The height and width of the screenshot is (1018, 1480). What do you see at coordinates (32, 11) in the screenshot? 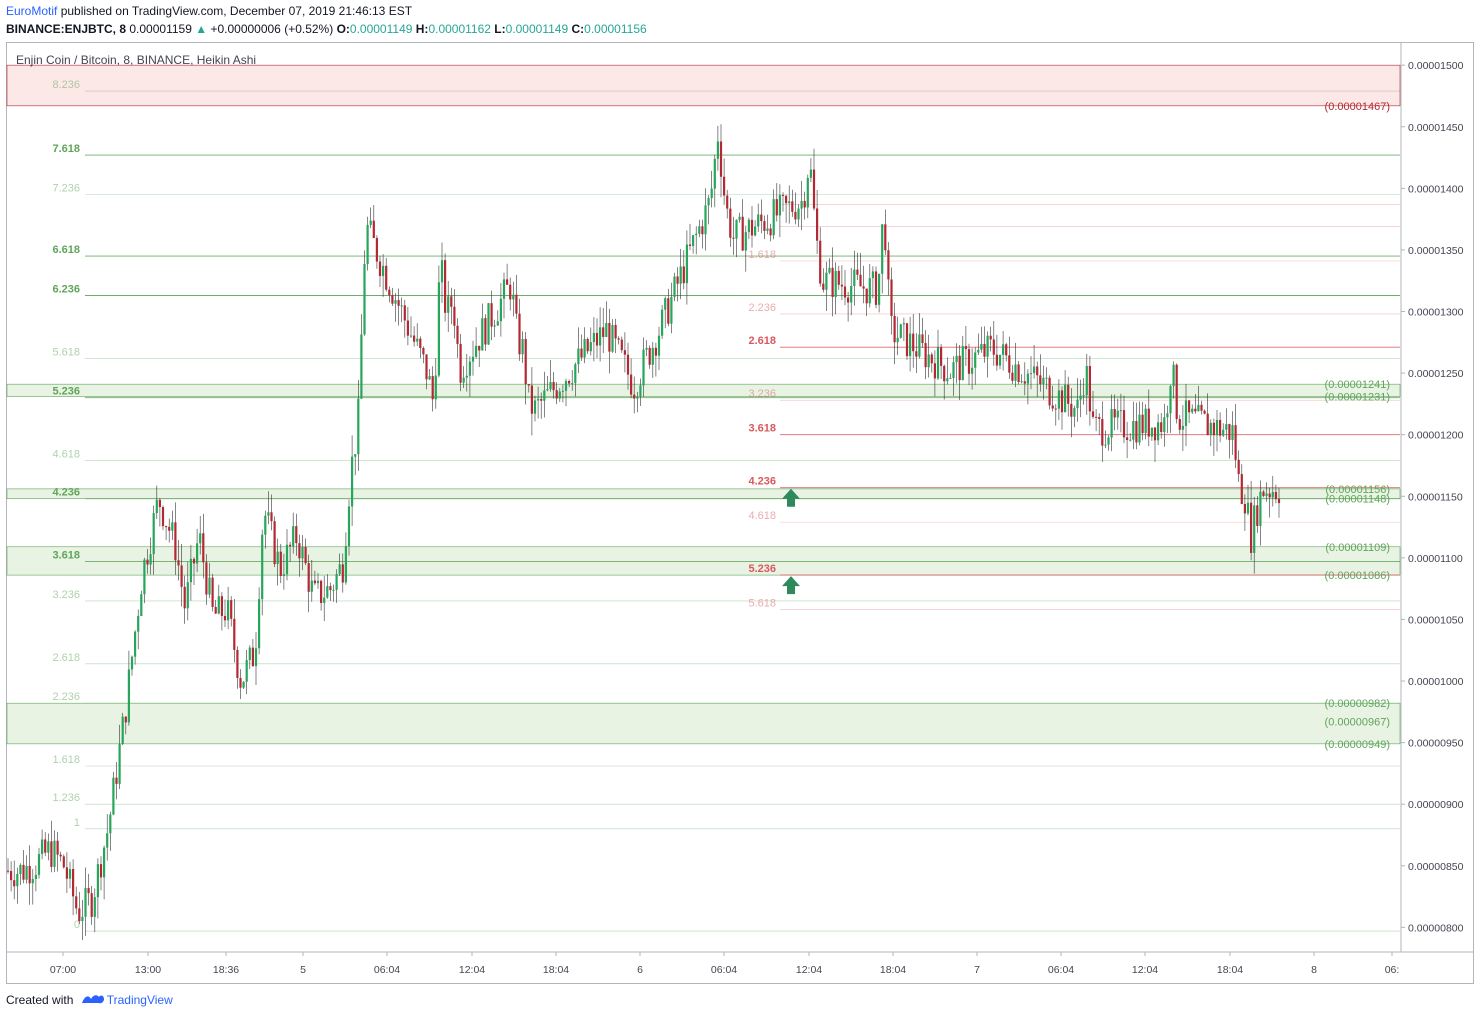
I see `author-link: EuroMotif` at bounding box center [32, 11].